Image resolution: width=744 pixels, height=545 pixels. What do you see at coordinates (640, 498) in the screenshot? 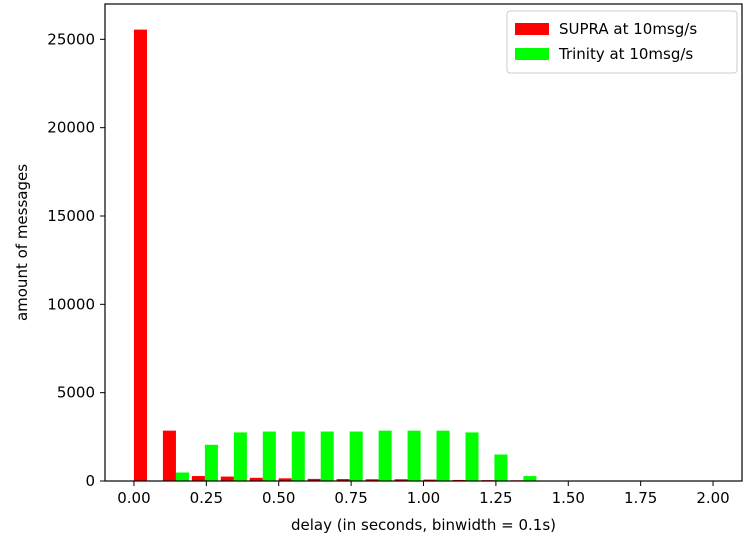
I see `x-tick-label: 1.75` at bounding box center [640, 498].